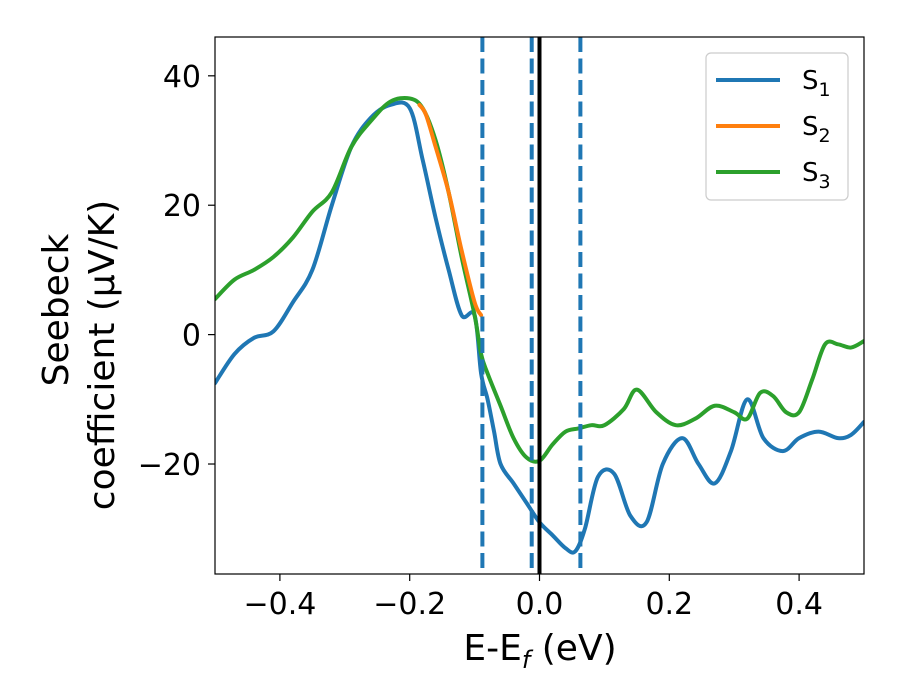 The image size is (900, 700). What do you see at coordinates (816, 175) in the screenshot?
I see `legend-label-s3: S3` at bounding box center [816, 175].